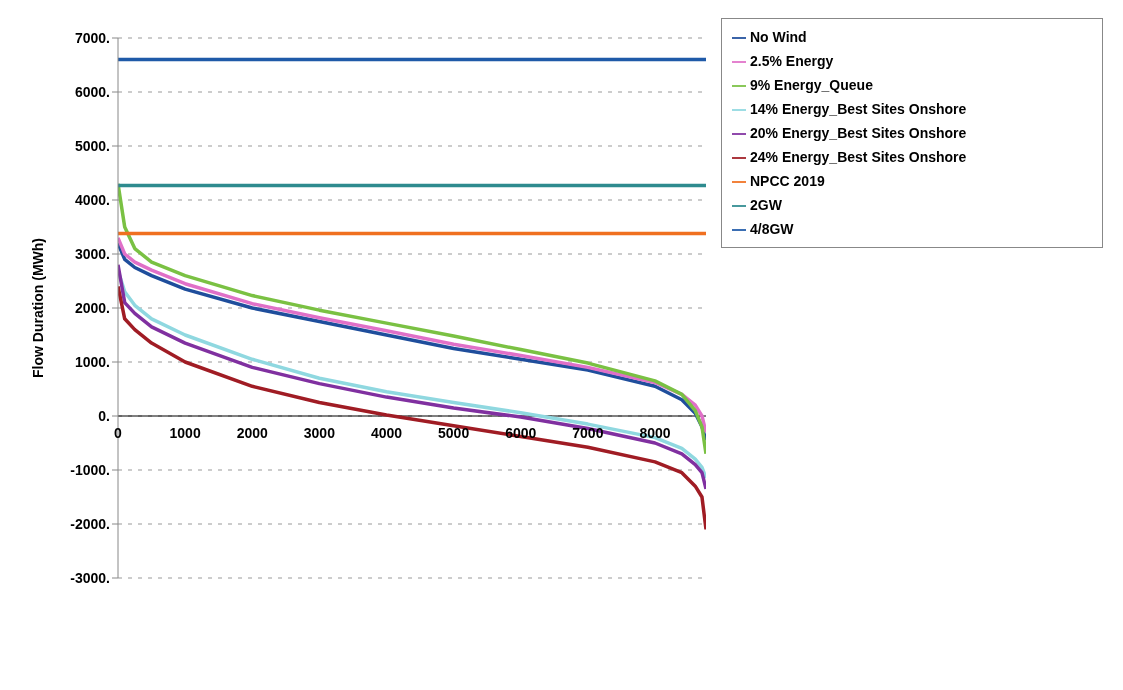  I want to click on legend-label: 24% Energy_Best Sites Onshore, so click(858, 157).